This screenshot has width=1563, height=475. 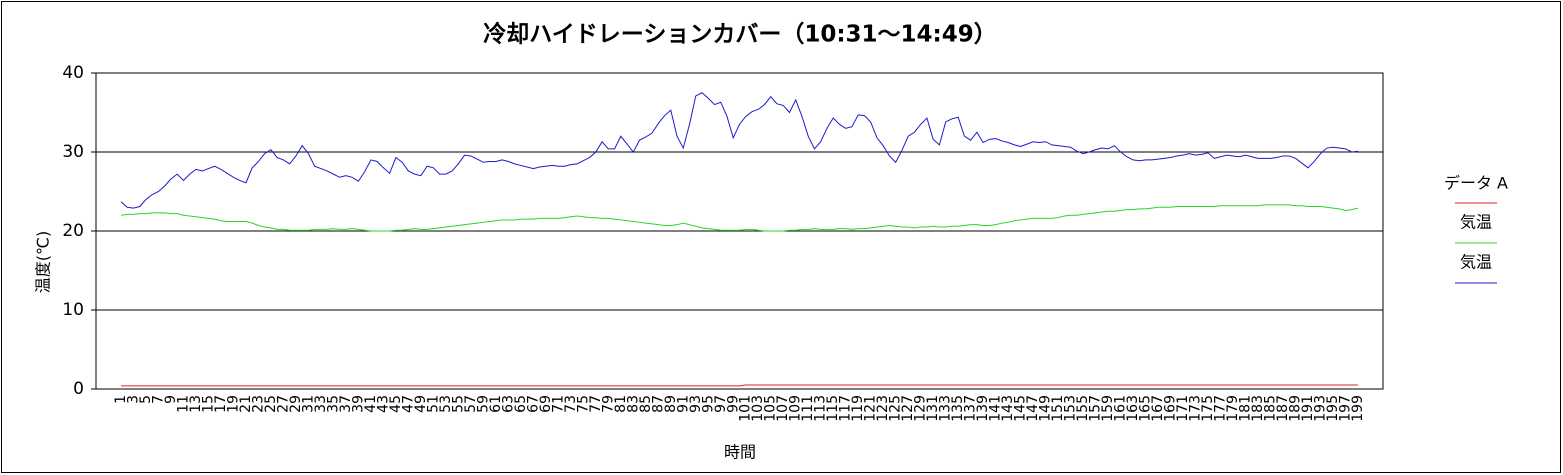 What do you see at coordinates (383, 404) in the screenshot?
I see `x-tick-label: 43` at bounding box center [383, 404].